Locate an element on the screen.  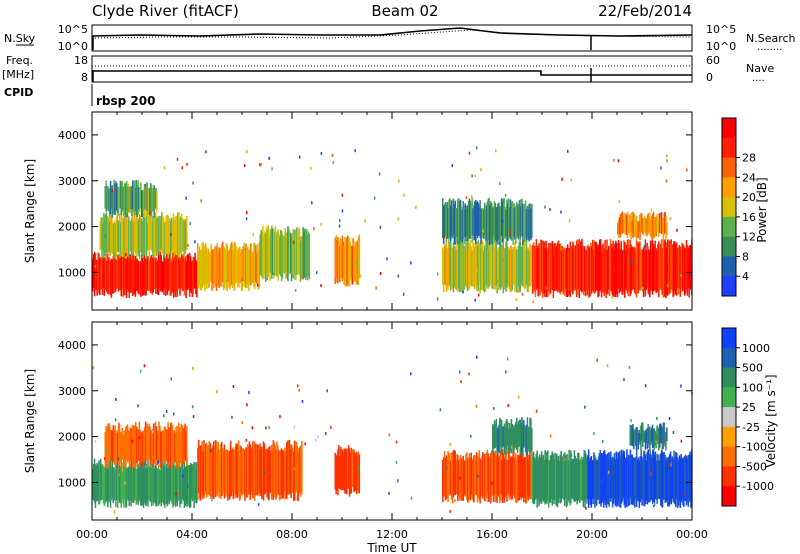
power-colorbar-segment is located at coordinates (729, 148).